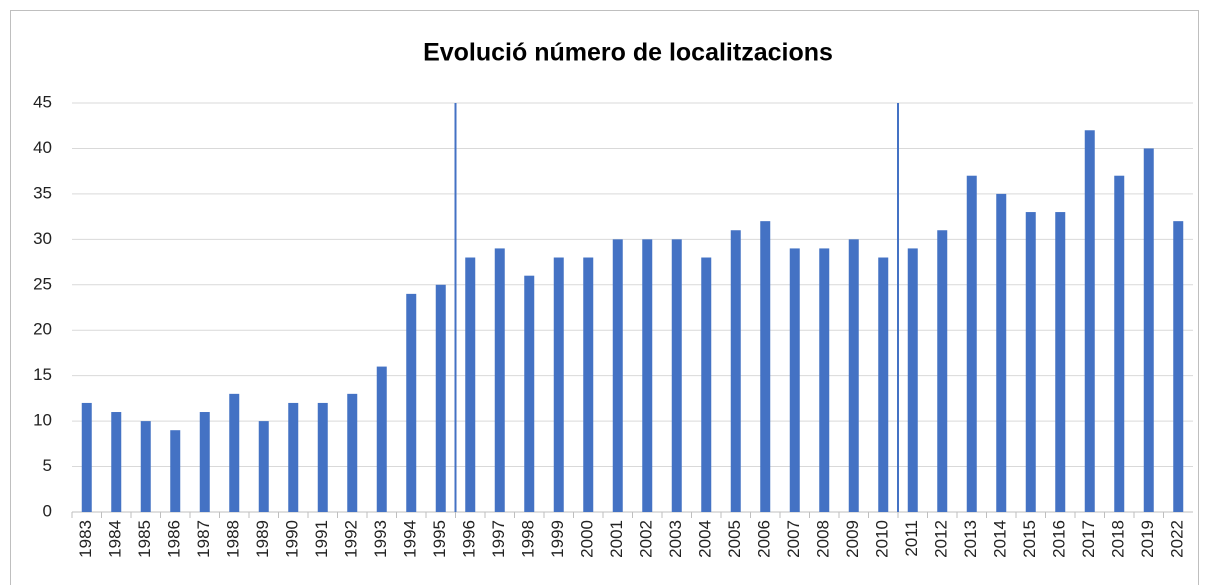 The height and width of the screenshot is (585, 1209). I want to click on x-tick-label: 1998, so click(528, 539).